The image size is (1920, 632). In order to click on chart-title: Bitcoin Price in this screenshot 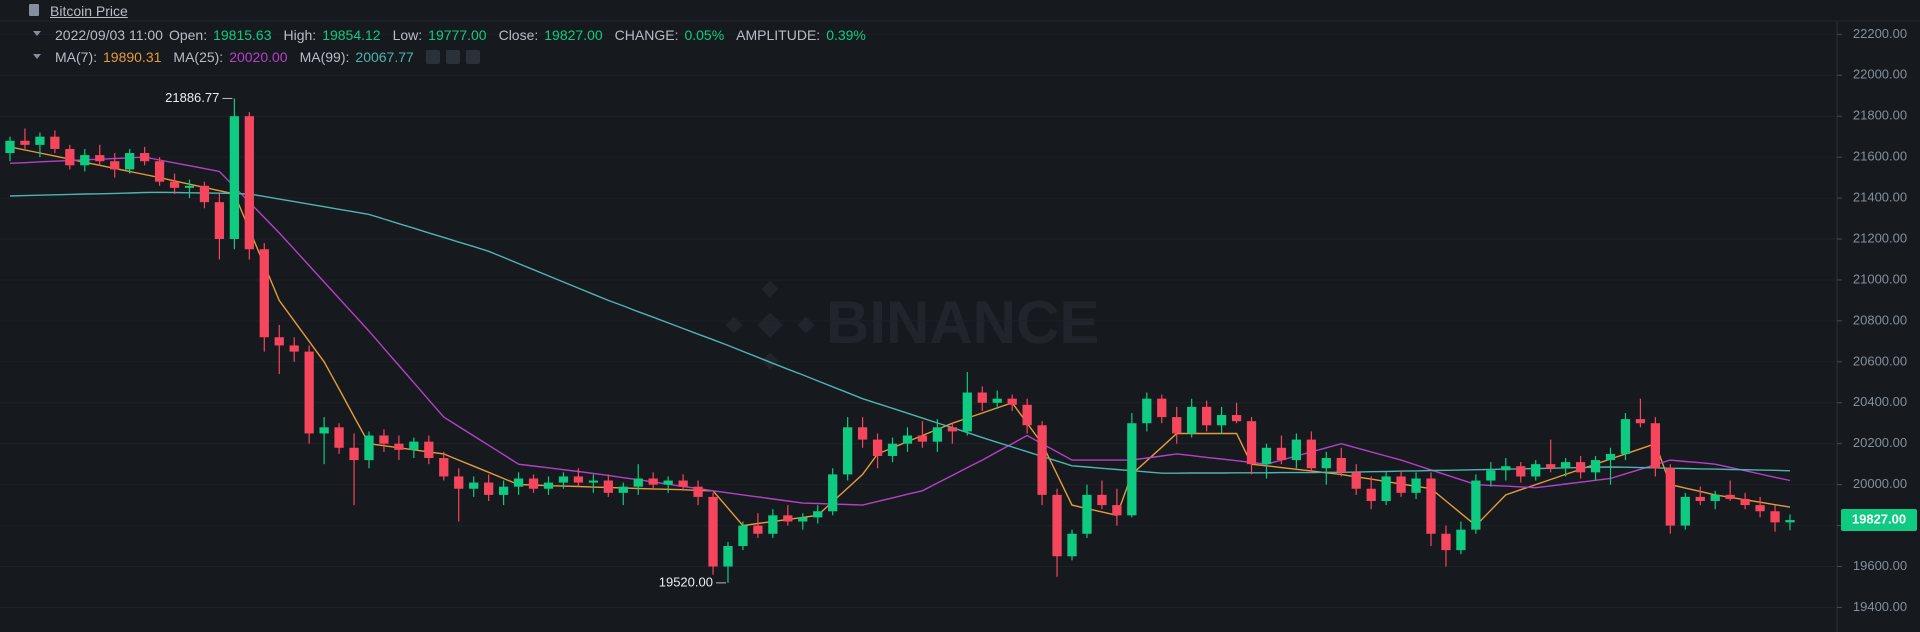, I will do `click(89, 11)`.